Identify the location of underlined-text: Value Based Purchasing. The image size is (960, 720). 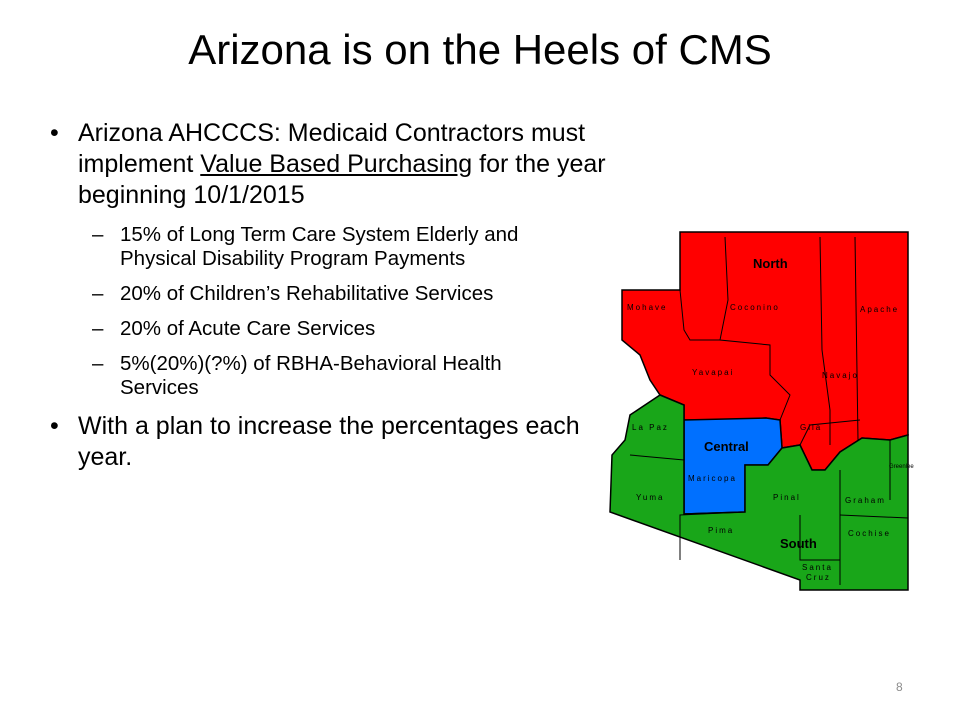
(336, 164).